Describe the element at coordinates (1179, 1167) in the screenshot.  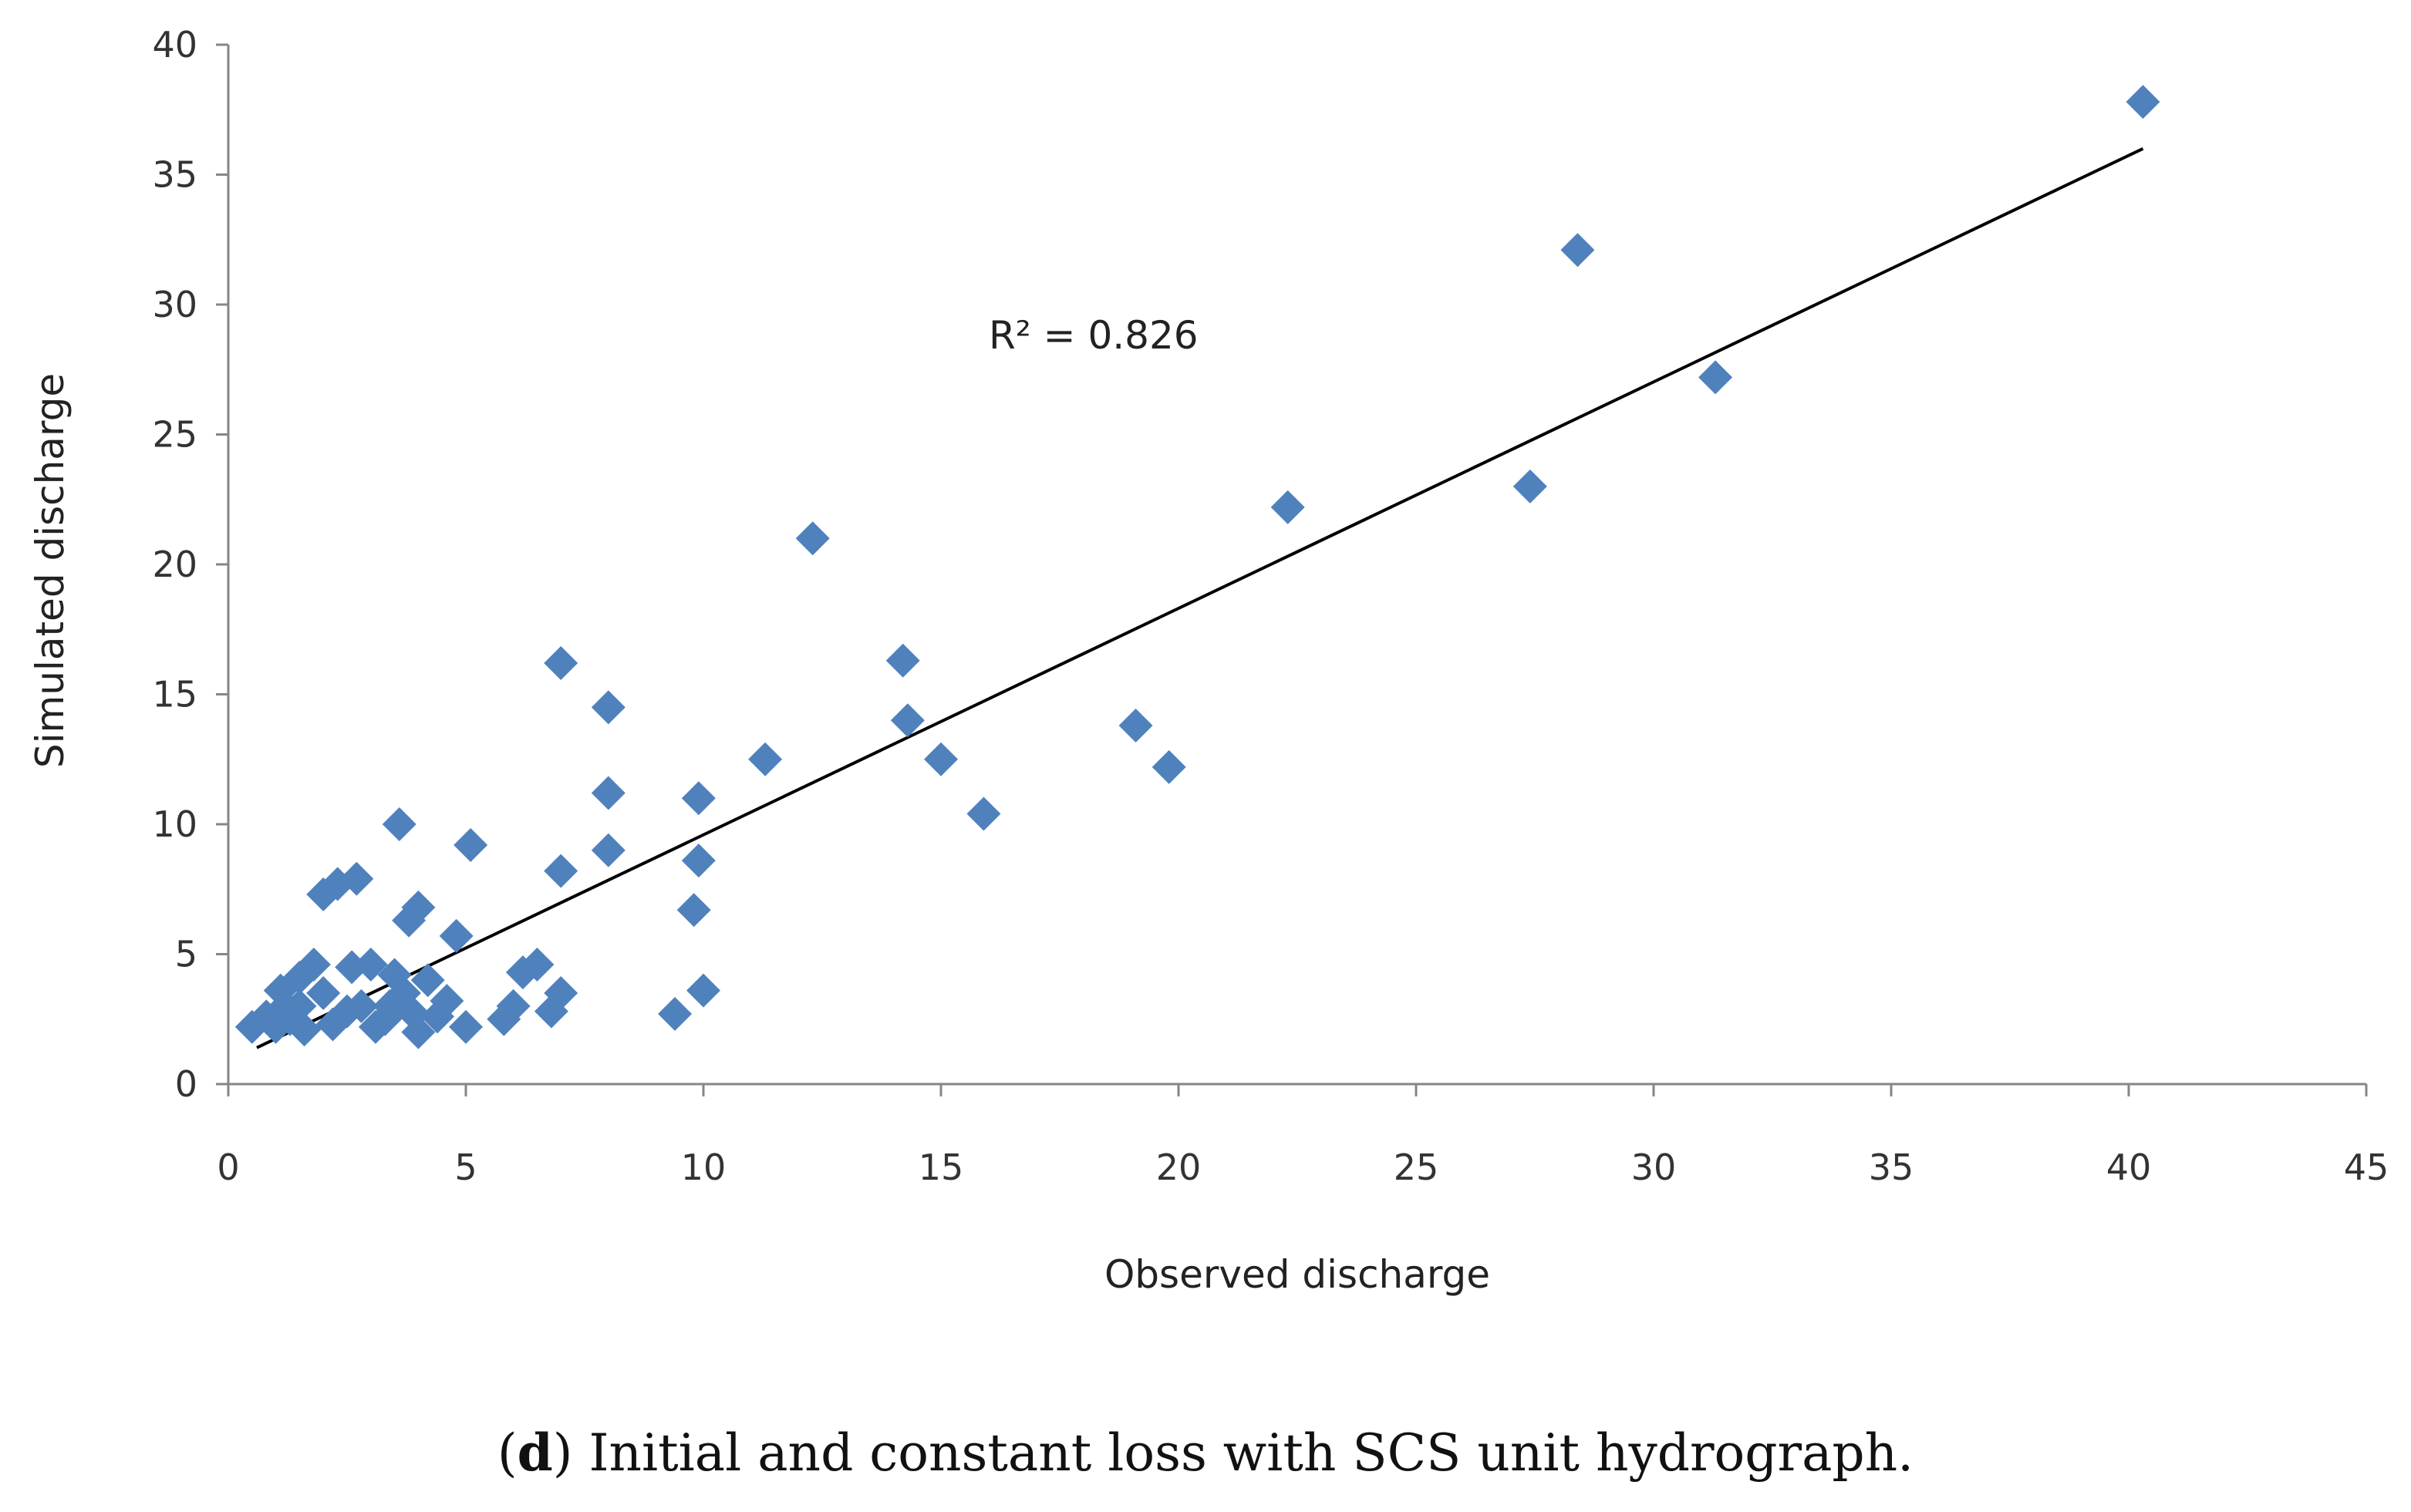
I see `x-tick-label: 20` at that location.